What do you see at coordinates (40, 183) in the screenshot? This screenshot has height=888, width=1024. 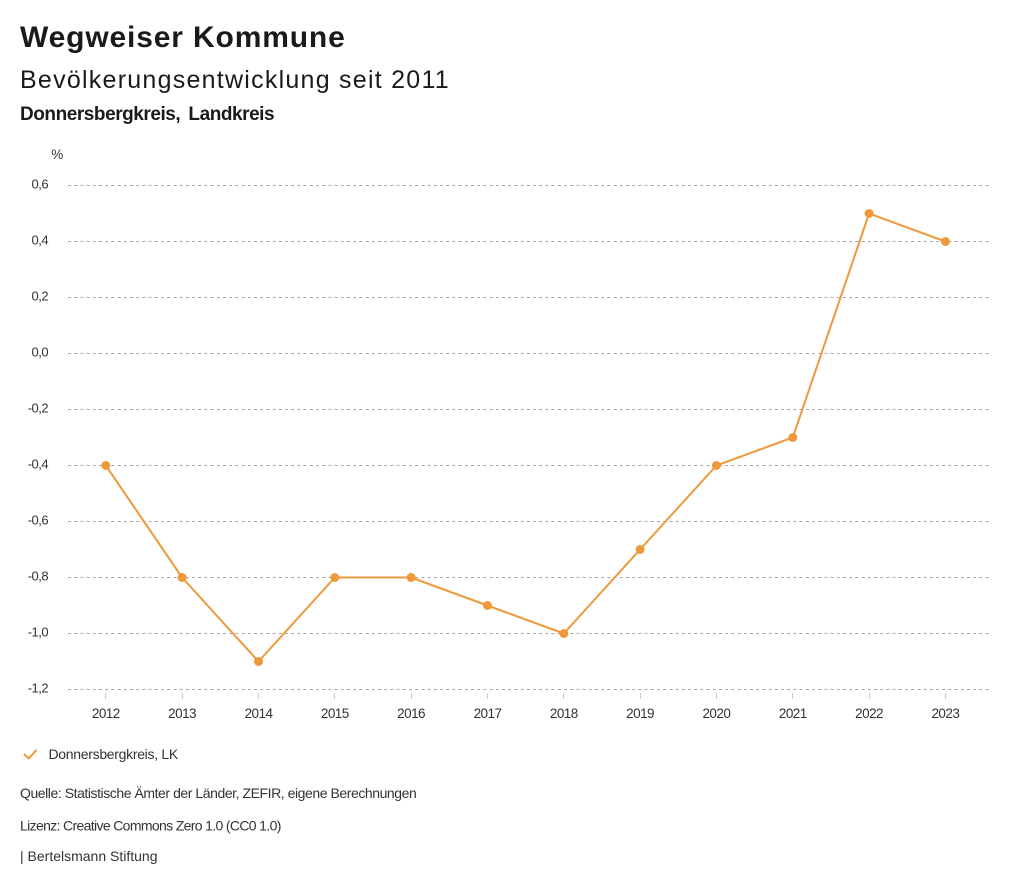 I see `svg-text: 0,6` at bounding box center [40, 183].